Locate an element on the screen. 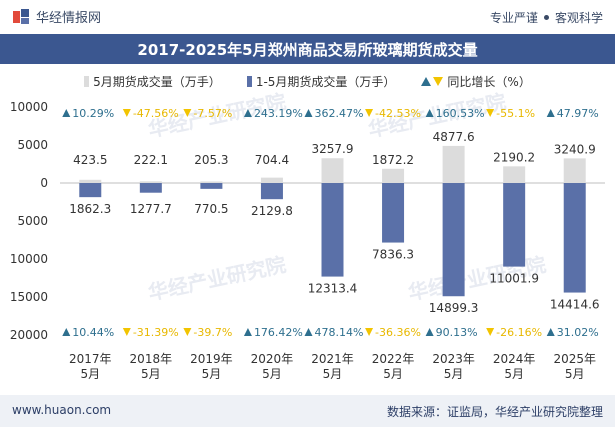 The image size is (615, 427). x-tick-label: 2018年 is located at coordinates (151, 359).